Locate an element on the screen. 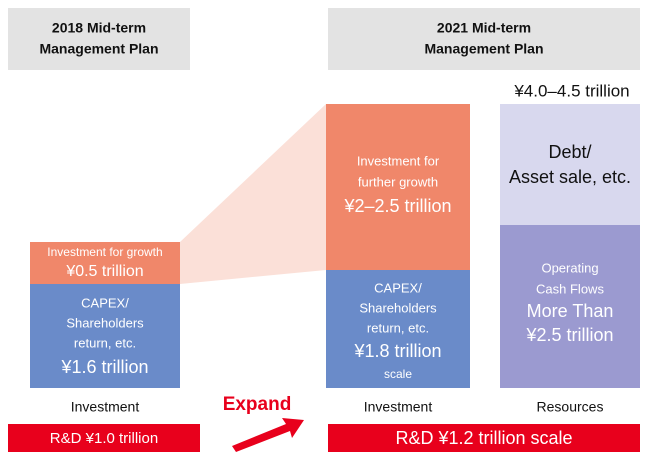  rd-text: R&D ¥1.2 trillion scale is located at coordinates (483, 438).